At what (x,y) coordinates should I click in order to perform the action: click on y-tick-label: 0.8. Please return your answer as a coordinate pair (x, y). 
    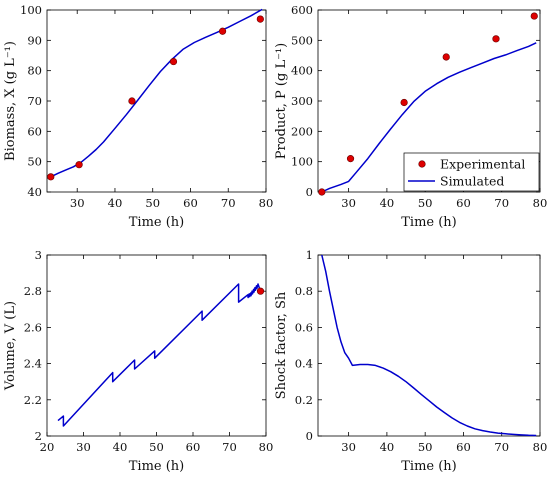
    Looking at the image, I should click on (304, 291).